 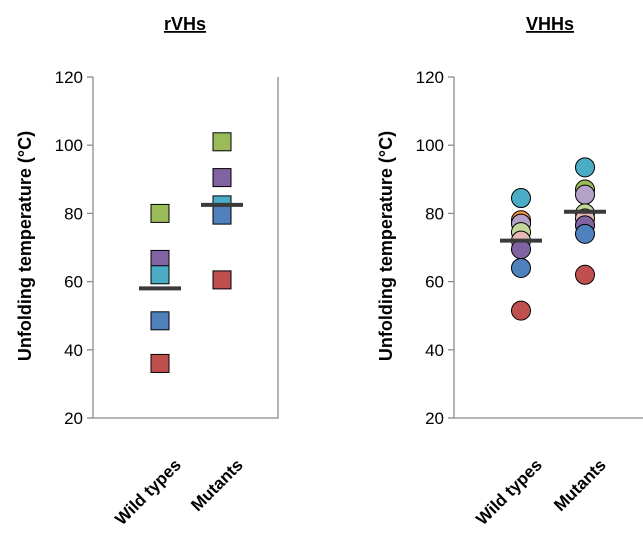 What do you see at coordinates (550, 24) in the screenshot?
I see `panel-title: VHHs` at bounding box center [550, 24].